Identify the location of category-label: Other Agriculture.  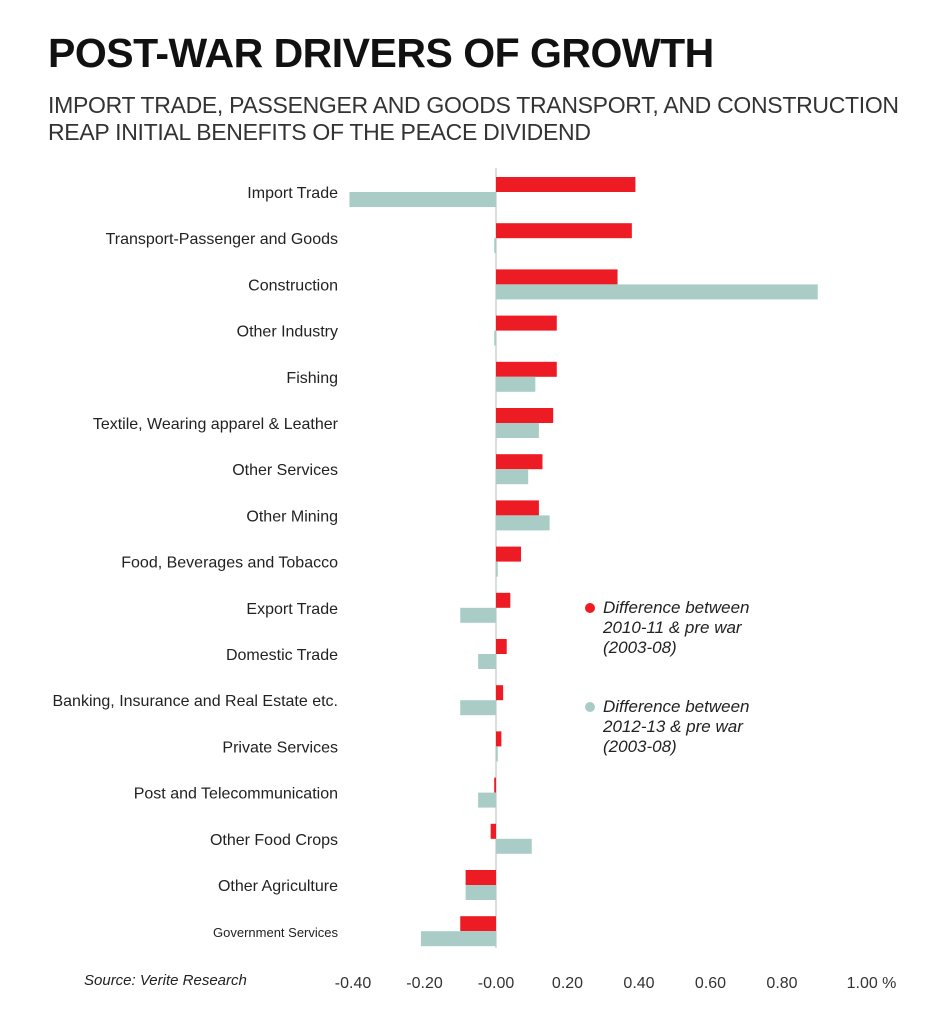
(278, 886).